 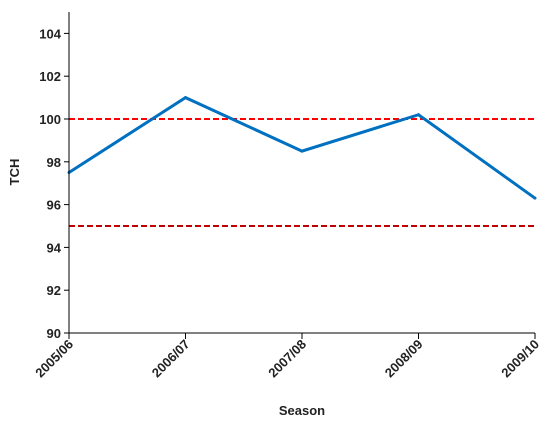 What do you see at coordinates (520, 359) in the screenshot?
I see `x-tick-label-2009-10: 2009/10` at bounding box center [520, 359].